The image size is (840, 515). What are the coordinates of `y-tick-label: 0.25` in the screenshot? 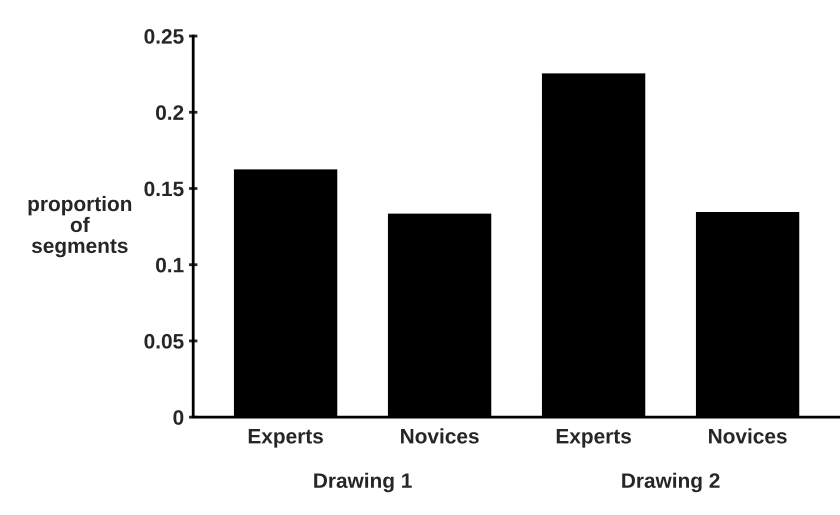 It's located at (164, 36).